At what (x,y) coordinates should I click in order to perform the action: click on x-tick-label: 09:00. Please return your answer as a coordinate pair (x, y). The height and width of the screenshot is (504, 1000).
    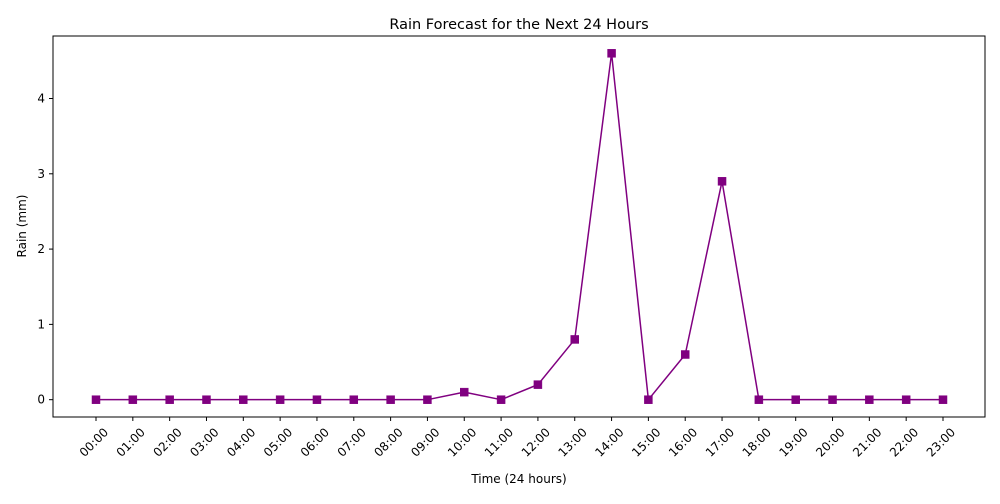
    Looking at the image, I should click on (425, 442).